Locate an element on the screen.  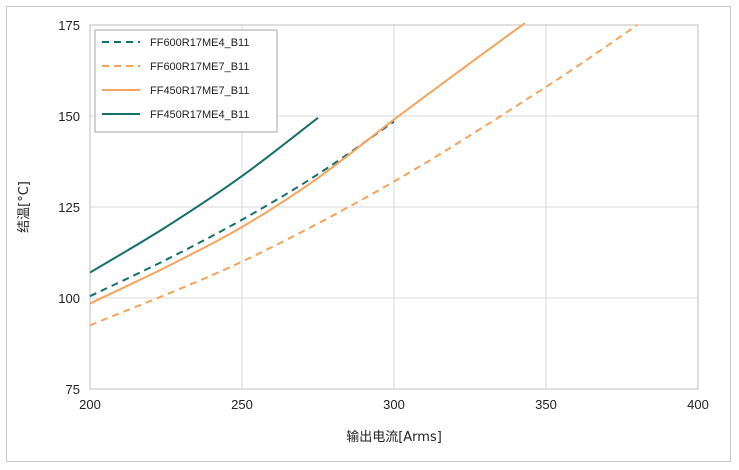
legend-label-3: FF450R17ME4_B11 is located at coordinates (199, 115).